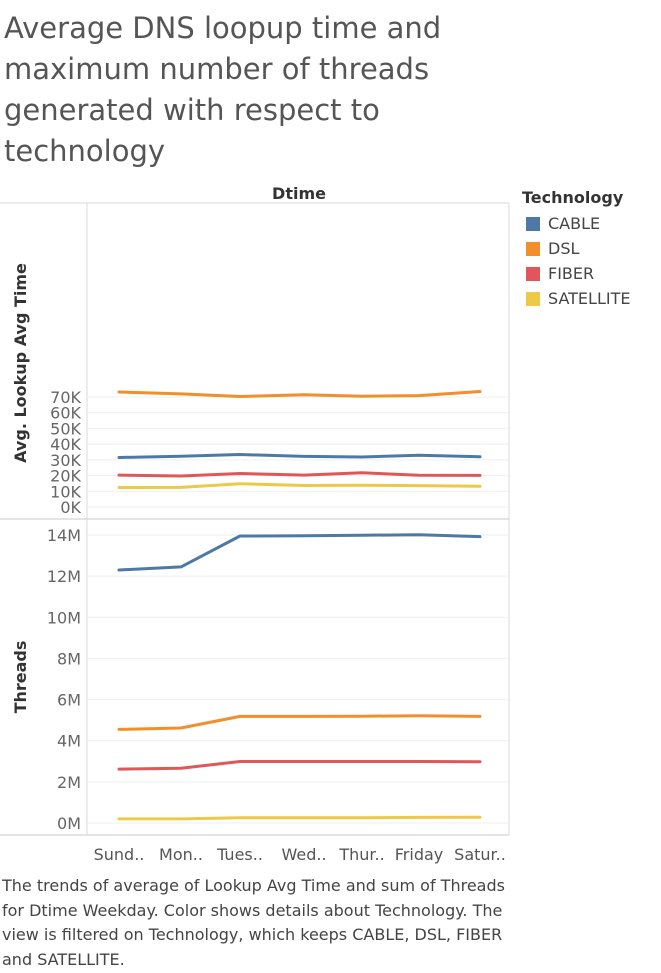 The image size is (661, 973). Describe the element at coordinates (65, 397) in the screenshot. I see `y-tick-label-lookup: 70K` at that location.